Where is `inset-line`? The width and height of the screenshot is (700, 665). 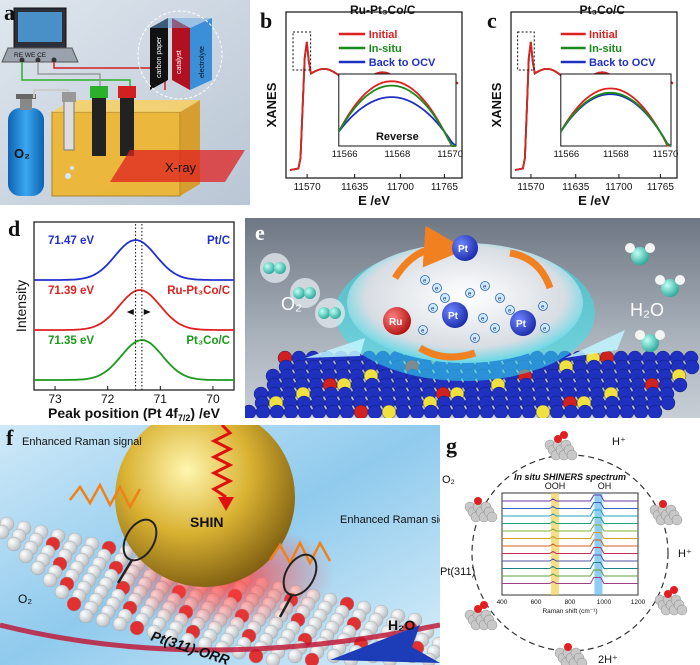
inset-line is located at coordinates (397, 121).